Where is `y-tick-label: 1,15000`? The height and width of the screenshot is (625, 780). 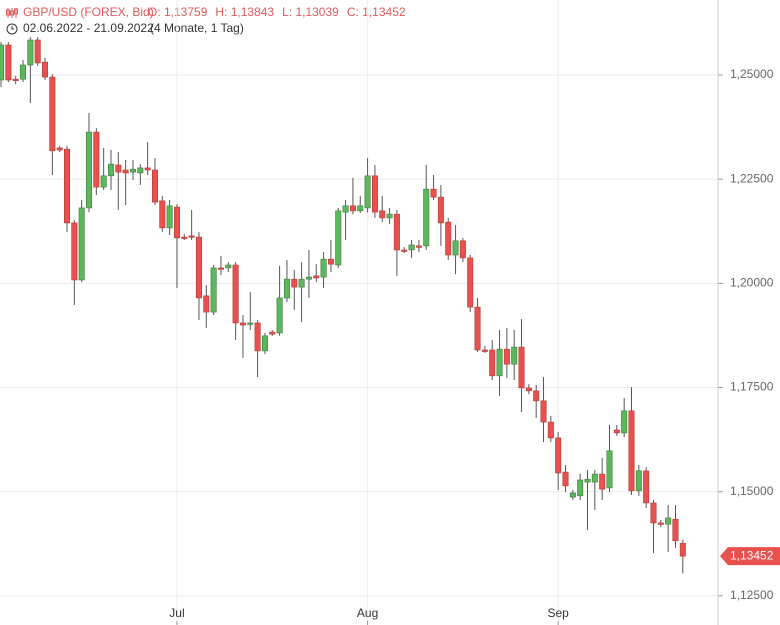 y-tick-label: 1,15000 is located at coordinates (752, 491).